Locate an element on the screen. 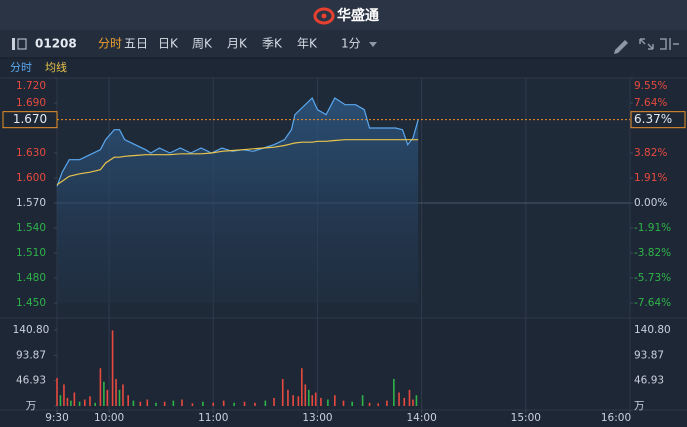  y-tick-label: 1.600 is located at coordinates (31, 178).